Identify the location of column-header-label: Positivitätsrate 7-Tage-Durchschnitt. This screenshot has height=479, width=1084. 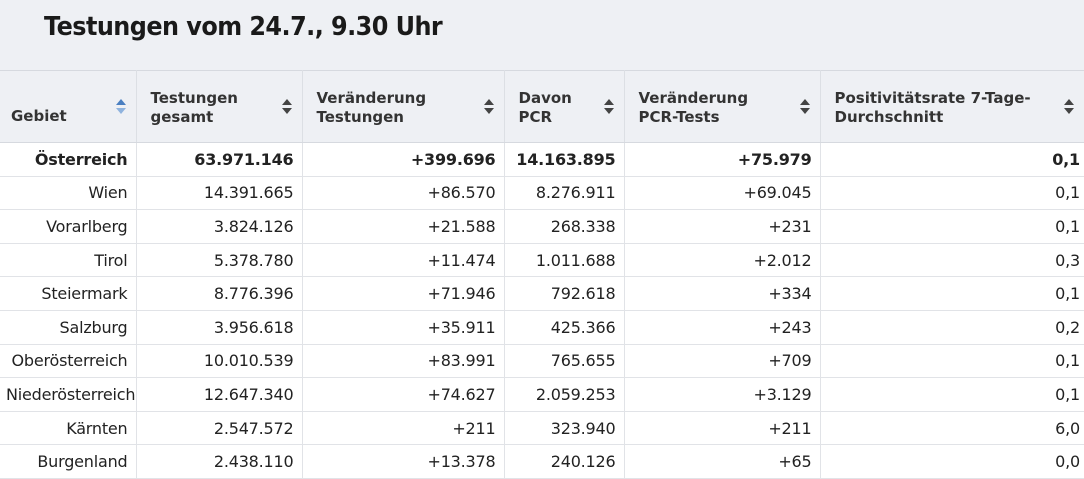
(932, 107).